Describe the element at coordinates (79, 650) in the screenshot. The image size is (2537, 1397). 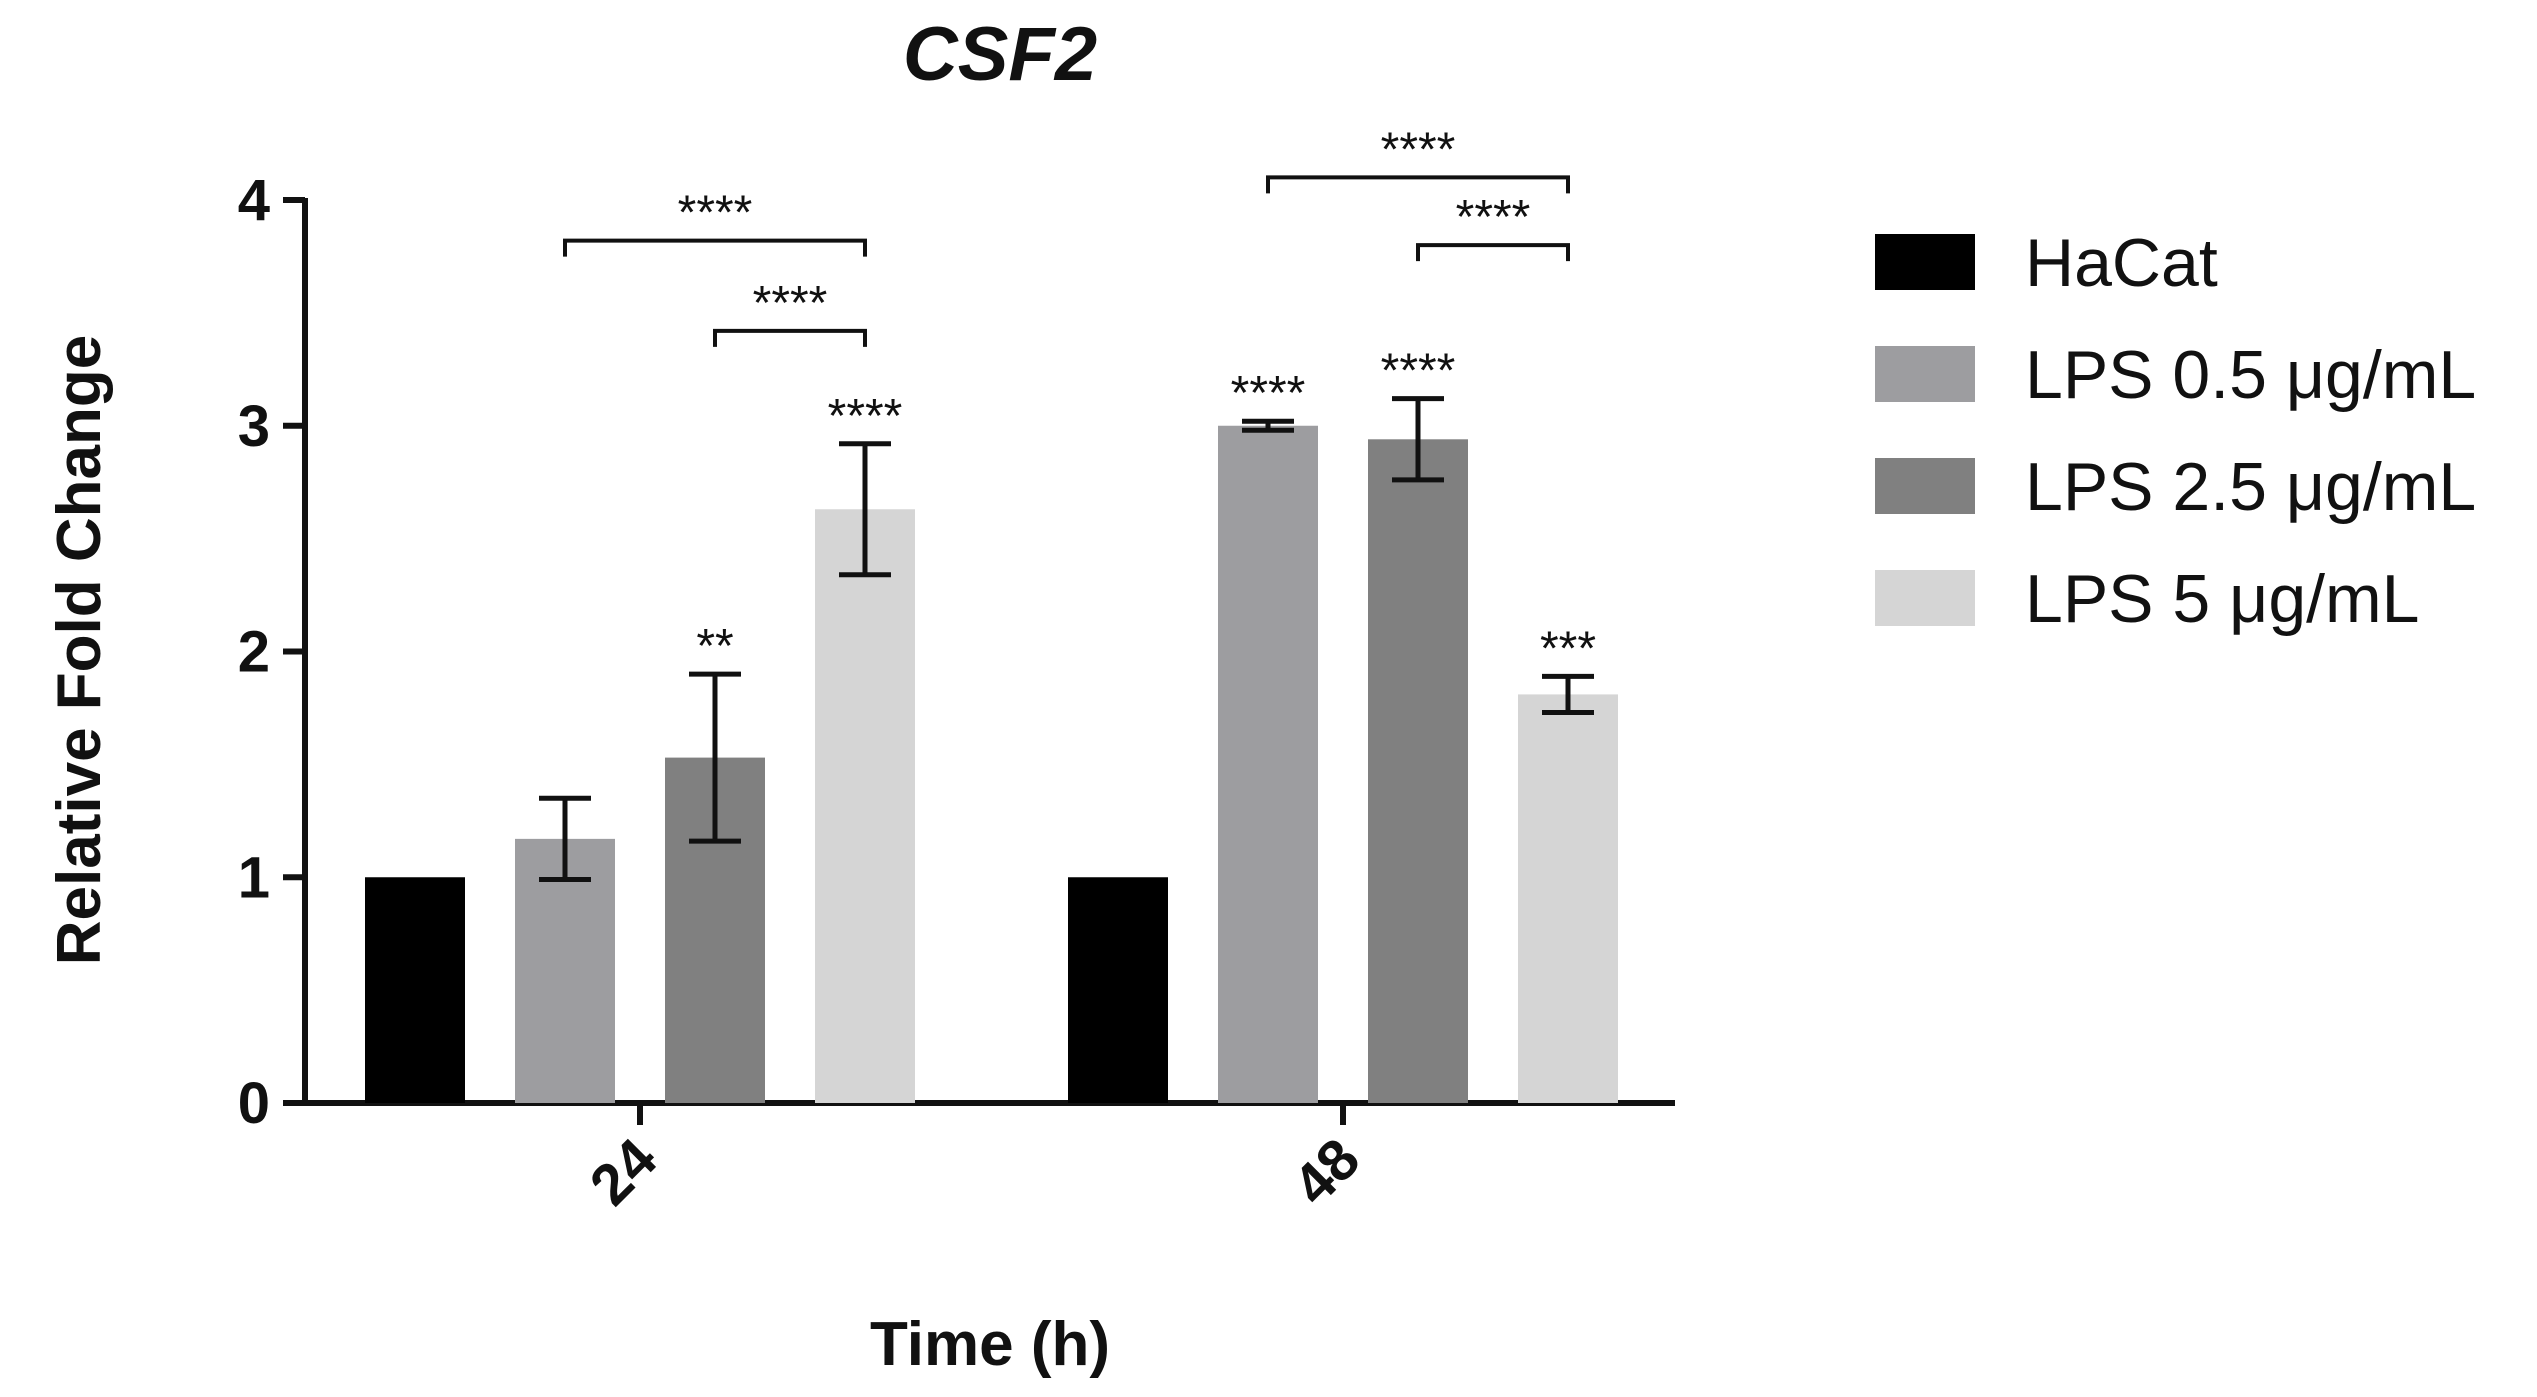
I see `y-axis-label: Relative Fold Change` at that location.